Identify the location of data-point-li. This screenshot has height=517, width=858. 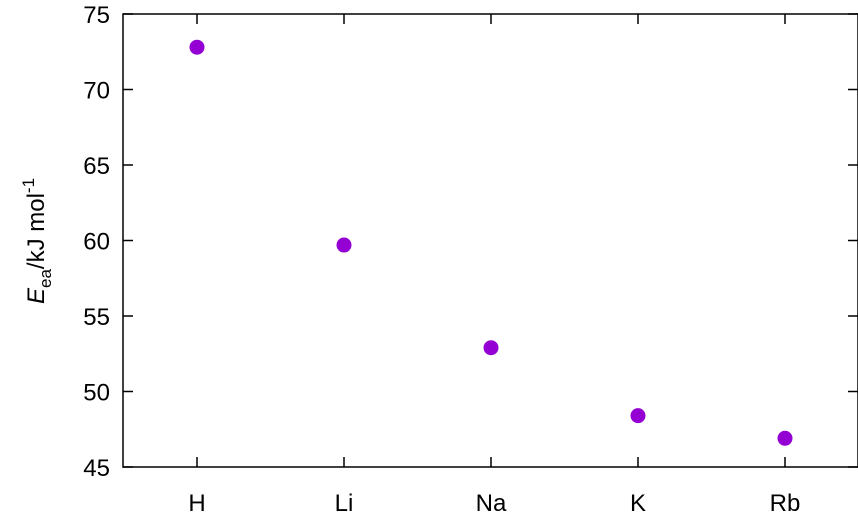
(344, 245).